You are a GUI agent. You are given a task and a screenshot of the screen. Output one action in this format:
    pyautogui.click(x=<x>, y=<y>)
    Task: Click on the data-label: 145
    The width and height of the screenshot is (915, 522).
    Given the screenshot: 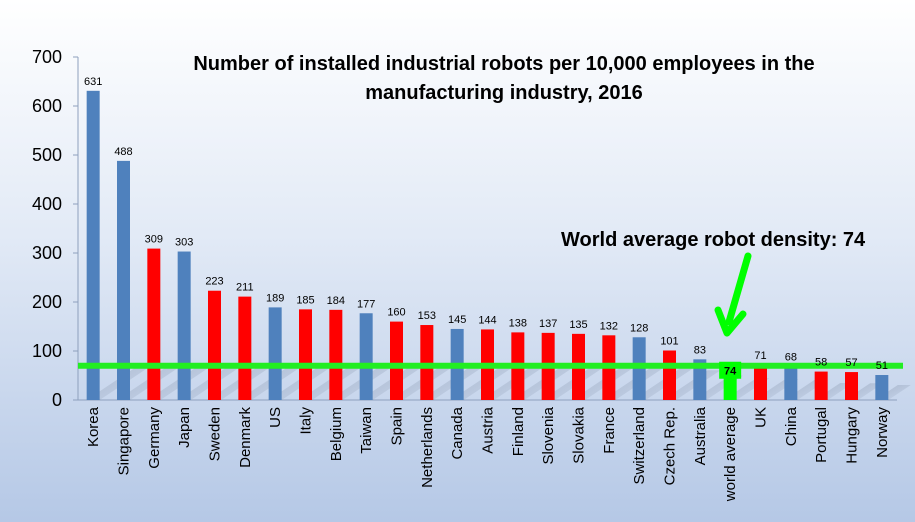 What is the action you would take?
    pyautogui.click(x=457, y=320)
    